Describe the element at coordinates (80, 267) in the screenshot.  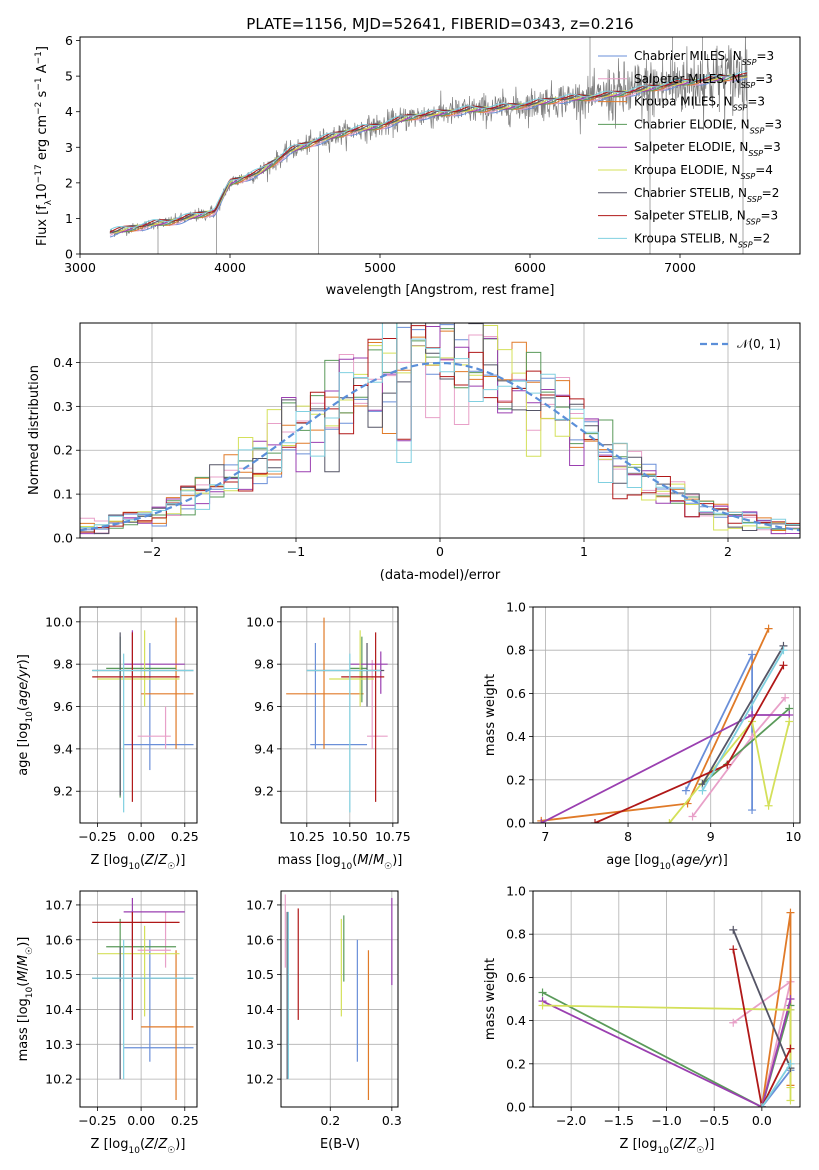
I see `x-tick-label: 3000` at that location.